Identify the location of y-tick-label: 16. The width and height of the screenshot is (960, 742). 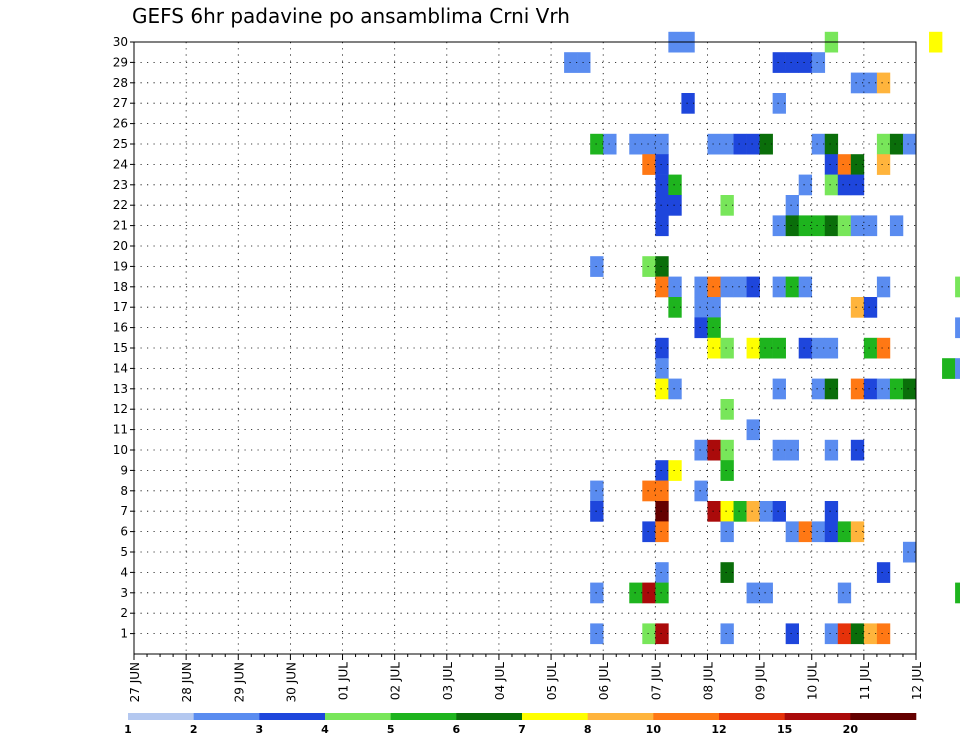
(120, 328).